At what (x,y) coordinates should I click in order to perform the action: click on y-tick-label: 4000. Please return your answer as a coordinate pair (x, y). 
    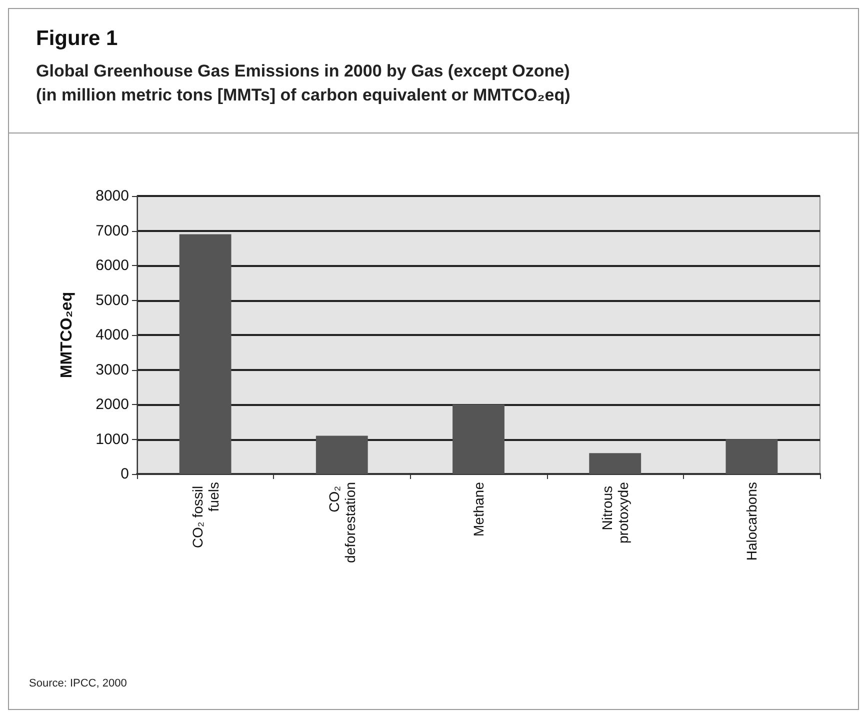
    Looking at the image, I should click on (112, 335).